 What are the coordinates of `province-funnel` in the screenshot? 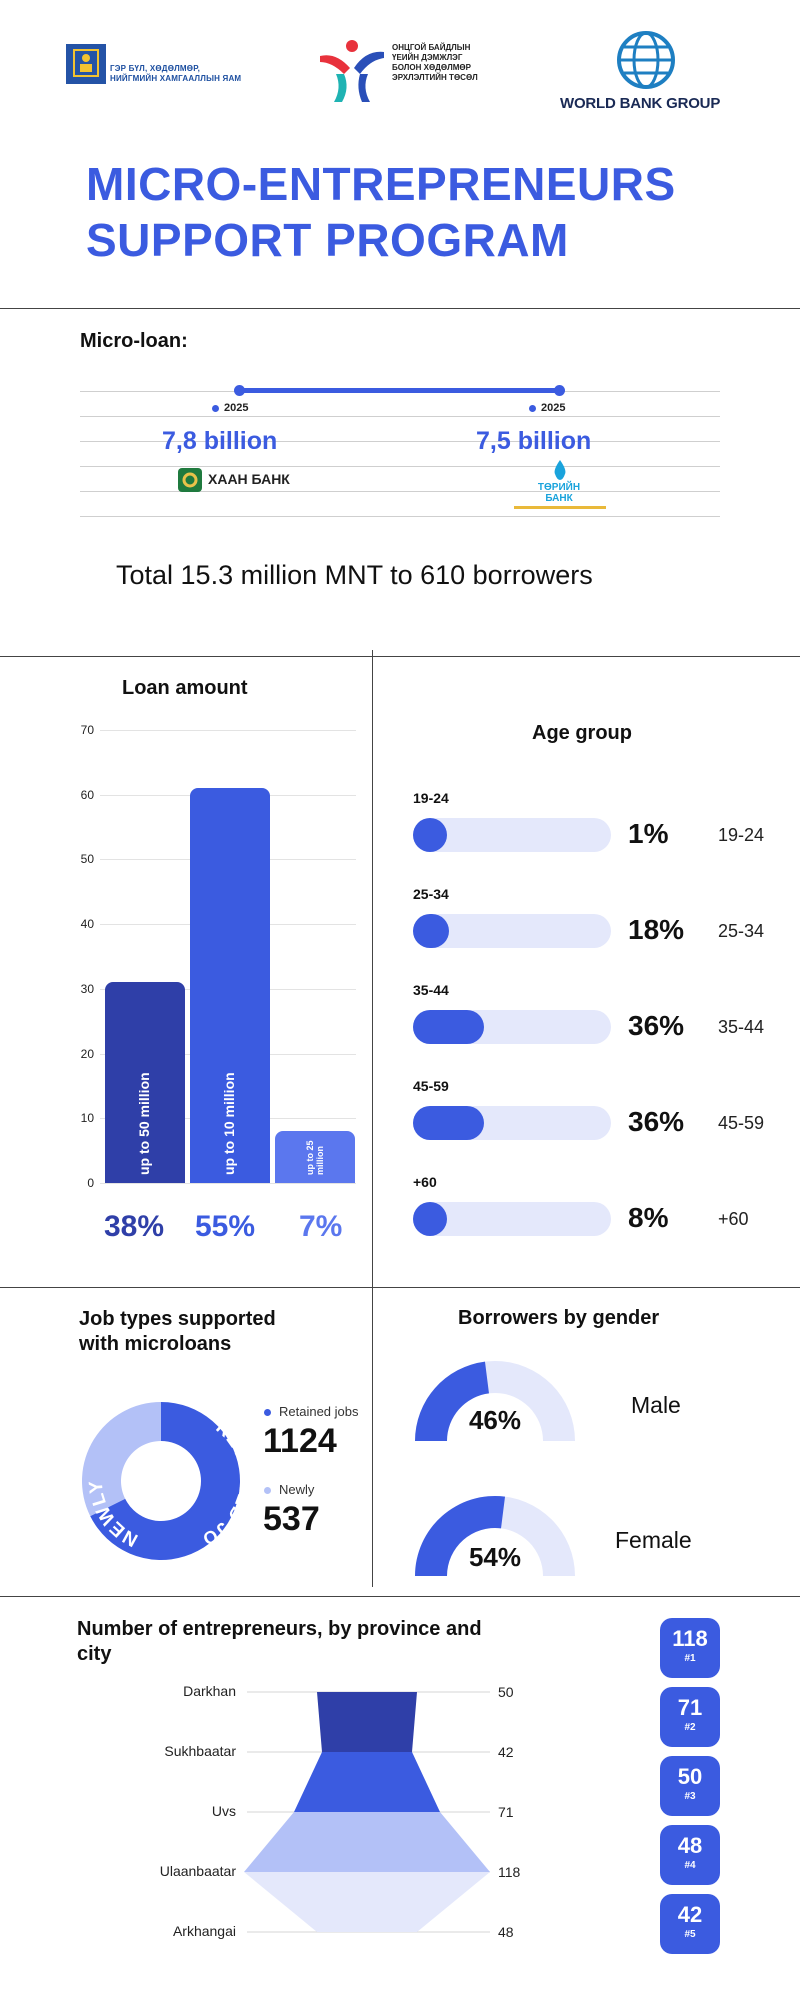 It's located at (367, 1812).